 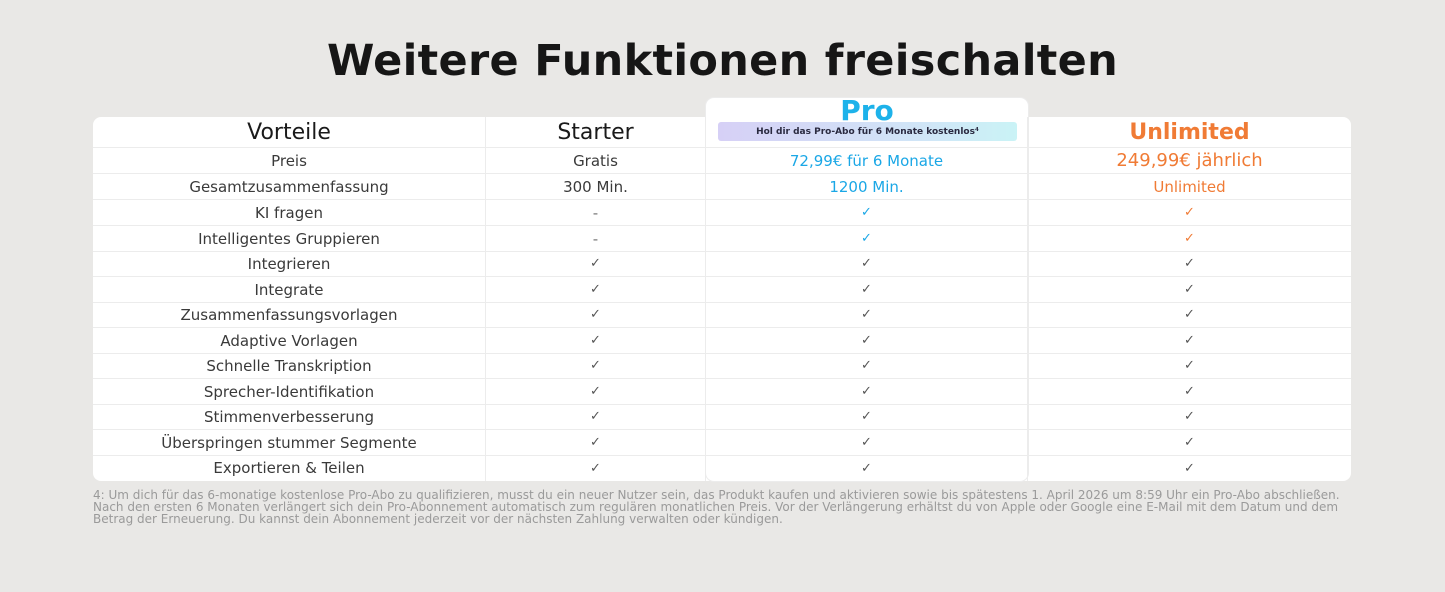 I want to click on table-row: Adaptive Vorlagen ✓ ✓ ✓, so click(x=722, y=341).